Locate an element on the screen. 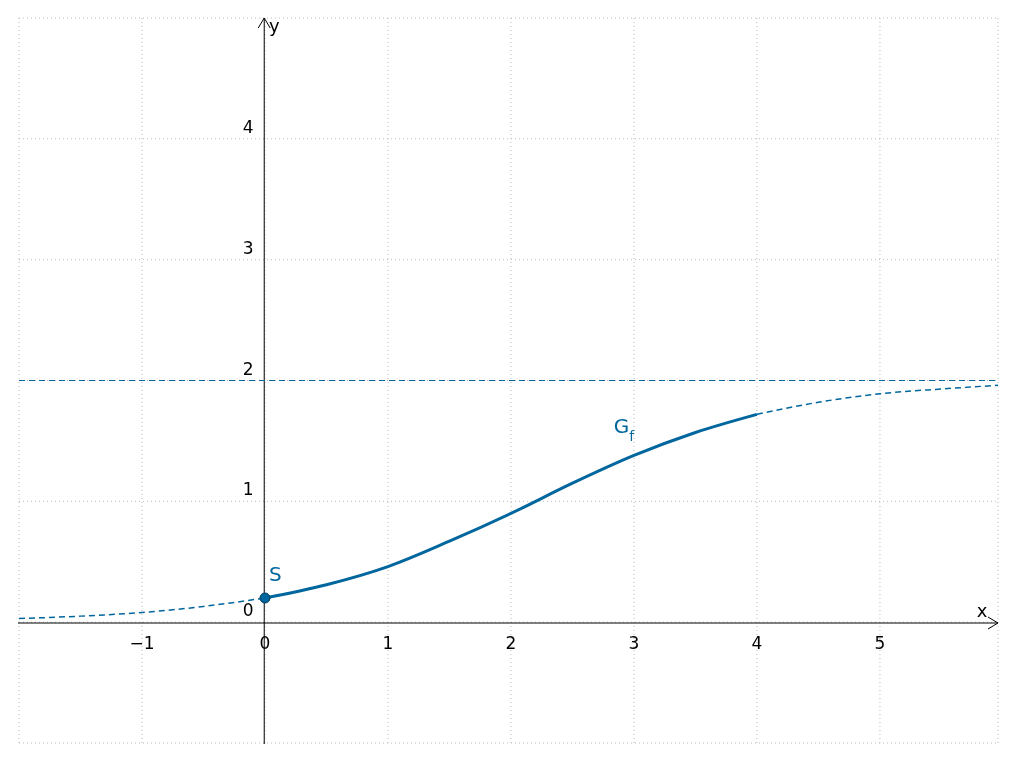 The image size is (1015, 762). y-tick-label: 4 is located at coordinates (248, 126).